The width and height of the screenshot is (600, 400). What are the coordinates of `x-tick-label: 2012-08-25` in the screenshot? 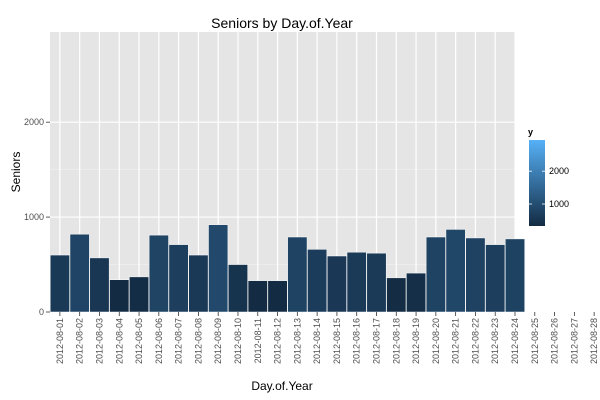 It's located at (535, 341).